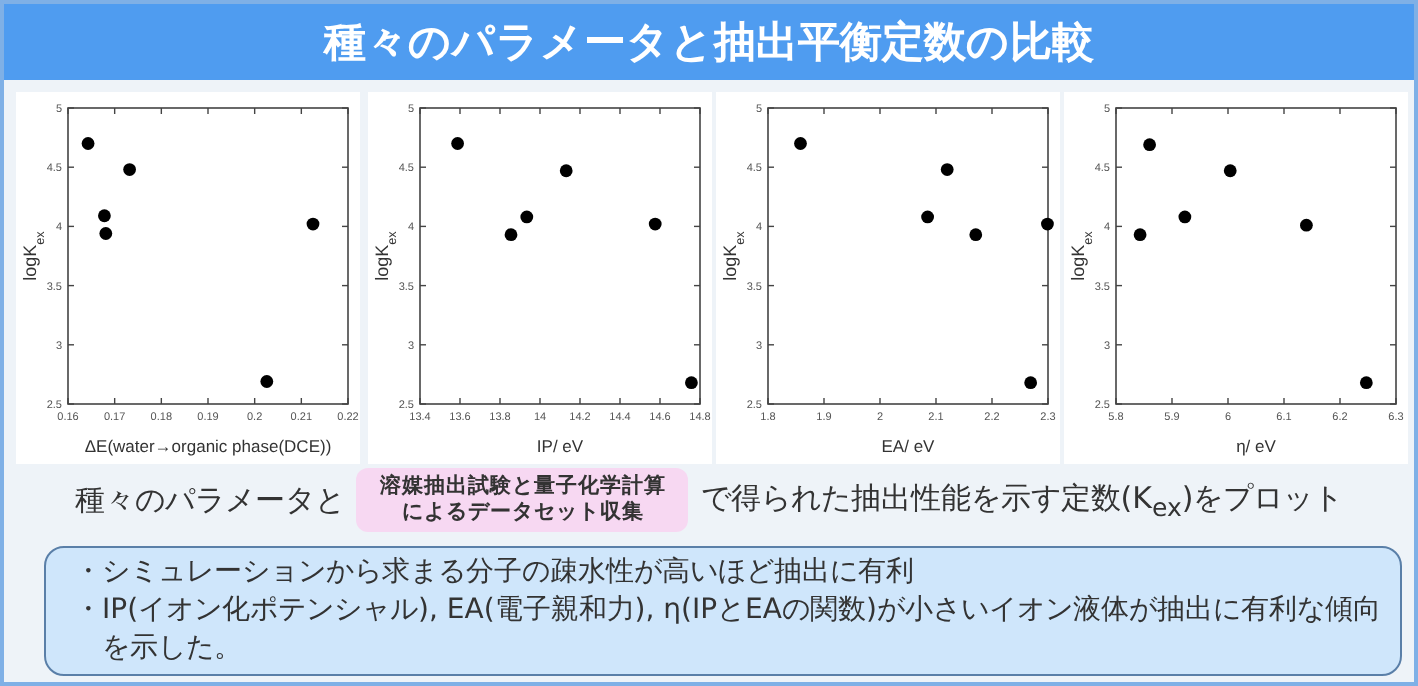  I want to click on x-axis-title: EA/ eV, so click(908, 446).